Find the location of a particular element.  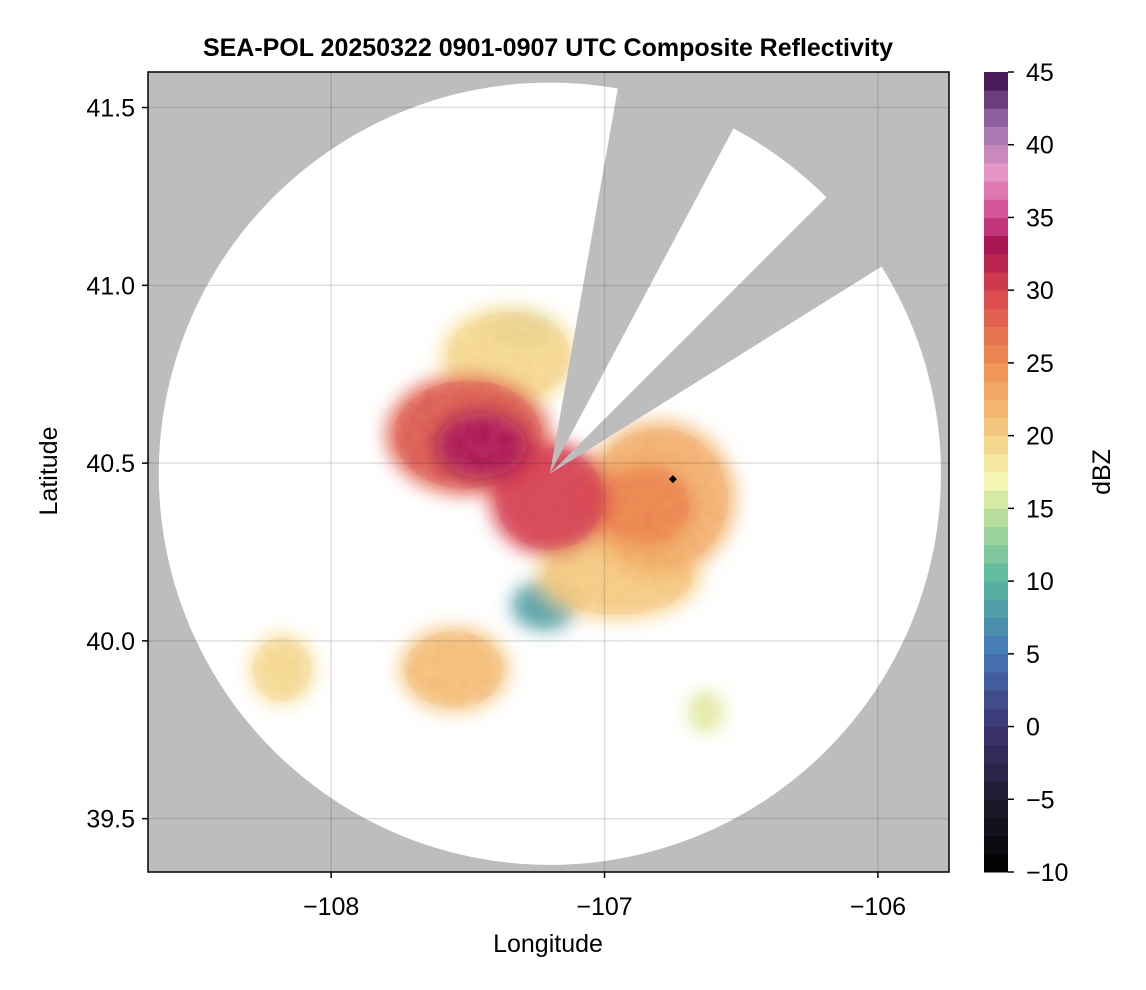

x-axis-ticks: −108 −107 −106 is located at coordinates (604, 896).